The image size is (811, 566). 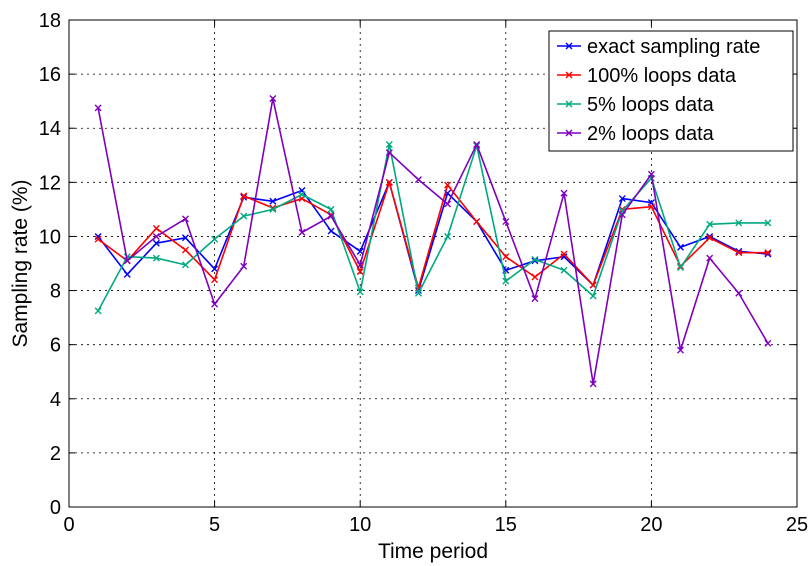 I want to click on y-tick-label: 16, so click(x=50, y=75).